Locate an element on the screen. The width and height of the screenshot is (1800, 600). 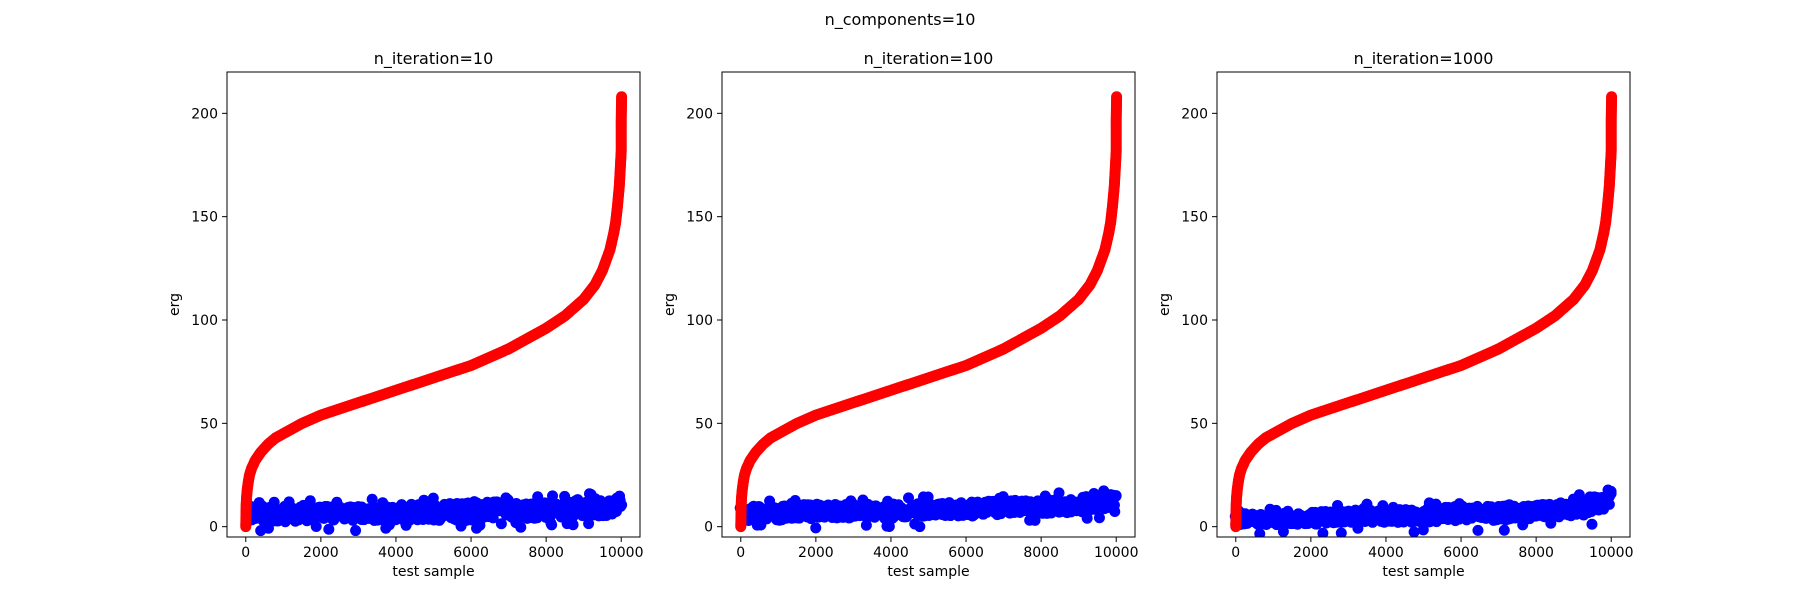
subplot-title: n_iteration=1000 is located at coordinates (1424, 59).